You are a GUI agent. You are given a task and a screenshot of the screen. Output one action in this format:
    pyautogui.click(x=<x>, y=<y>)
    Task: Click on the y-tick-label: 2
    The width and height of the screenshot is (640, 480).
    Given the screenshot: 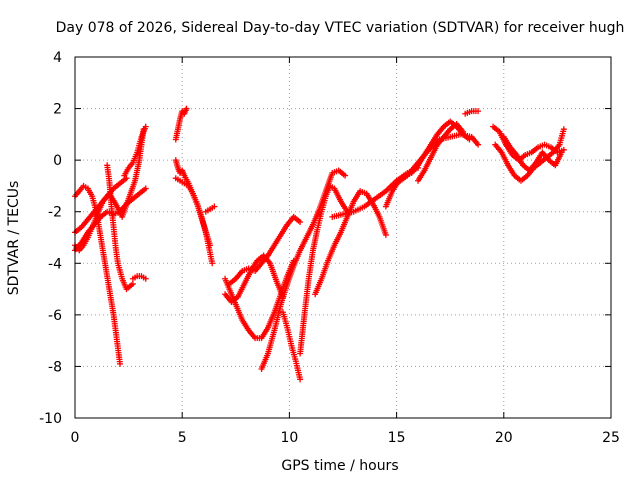 What is the action you would take?
    pyautogui.click(x=57, y=110)
    